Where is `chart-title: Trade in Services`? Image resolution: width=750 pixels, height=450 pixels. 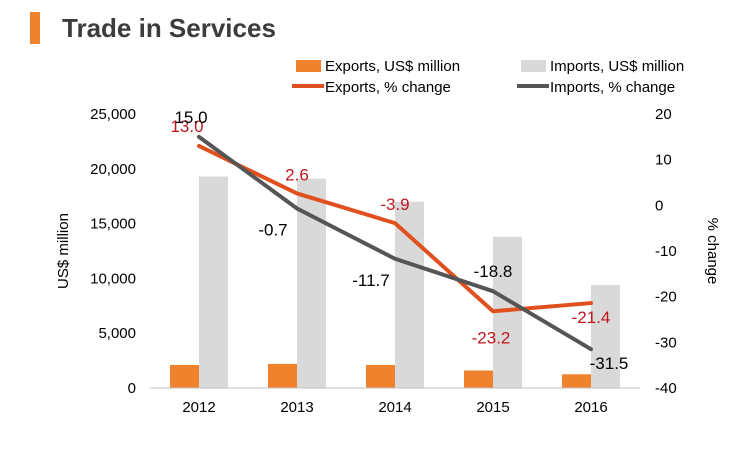 chart-title: Trade in Services is located at coordinates (169, 28).